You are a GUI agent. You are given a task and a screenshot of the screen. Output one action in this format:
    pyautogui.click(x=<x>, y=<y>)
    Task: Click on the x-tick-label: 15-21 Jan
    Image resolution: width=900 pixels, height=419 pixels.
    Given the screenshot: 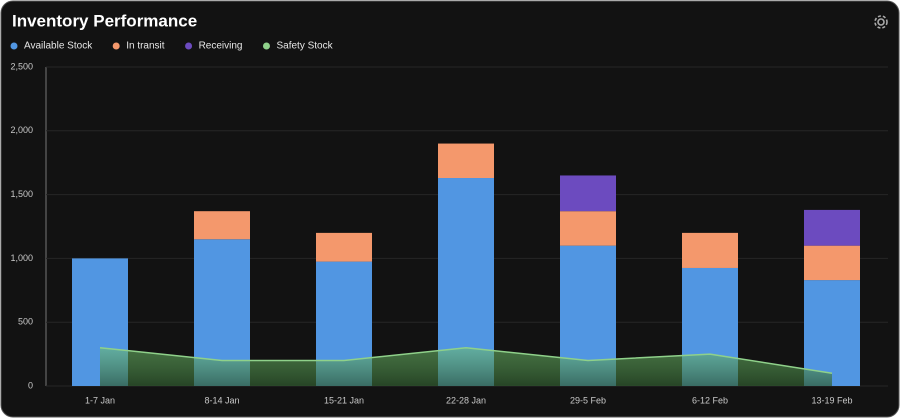 What is the action you would take?
    pyautogui.click(x=344, y=400)
    